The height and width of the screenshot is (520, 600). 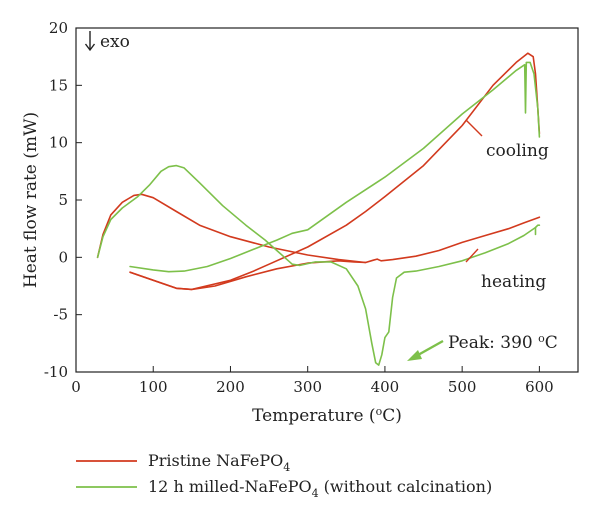 I want to click on y-tick-label: 0, so click(x=63, y=257).